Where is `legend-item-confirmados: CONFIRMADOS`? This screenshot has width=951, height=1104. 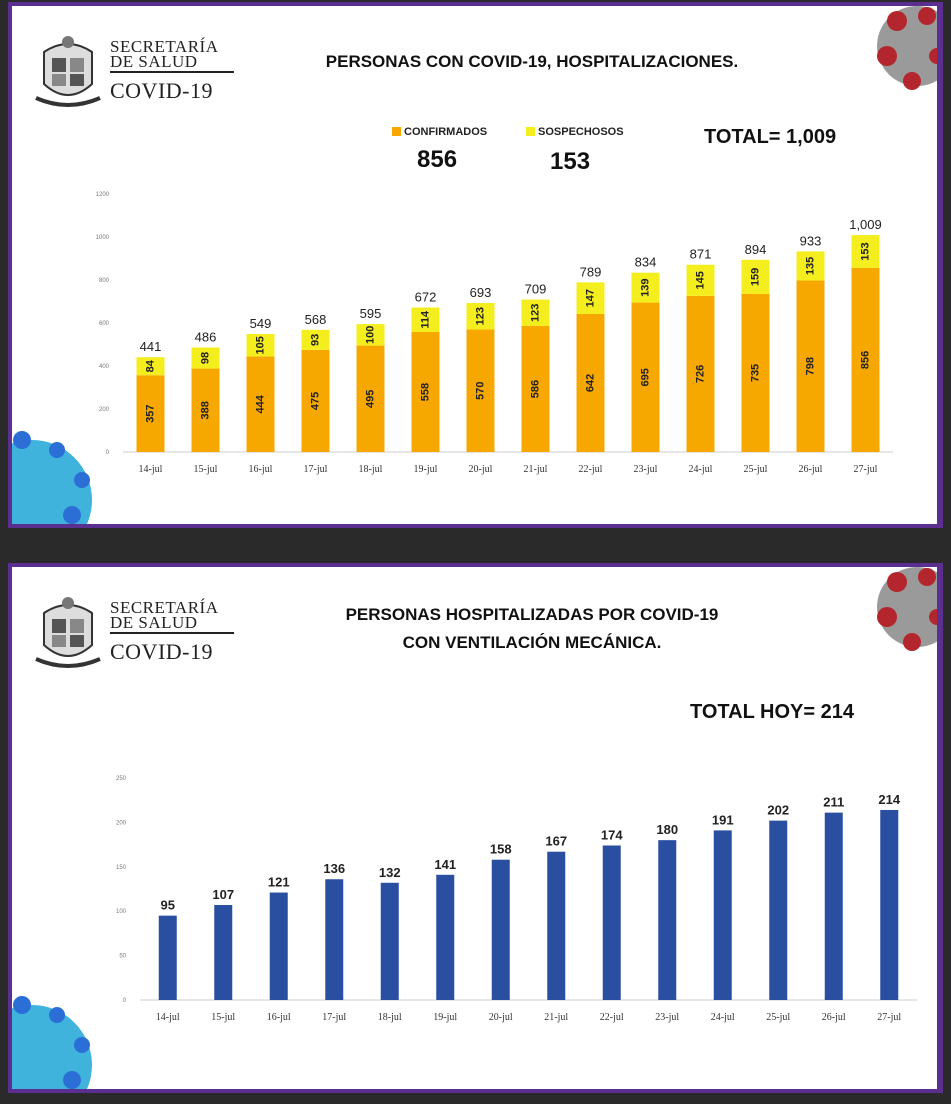 legend-item-confirmados: CONFIRMADOS is located at coordinates (439, 132).